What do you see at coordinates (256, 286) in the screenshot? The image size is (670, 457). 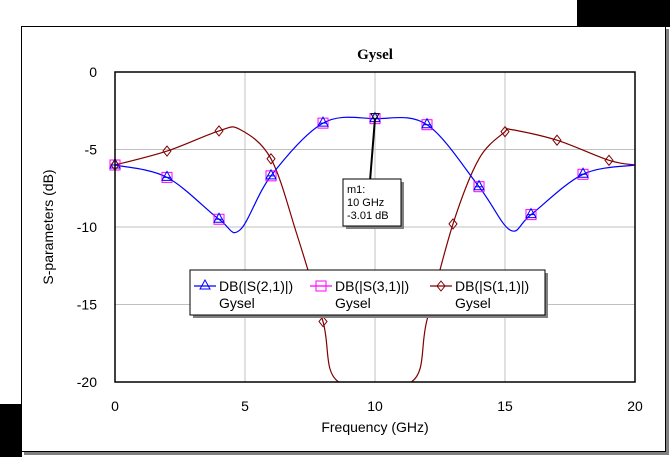 I see `legend-entry-label: DB(|S(2,1)|)` at bounding box center [256, 286].